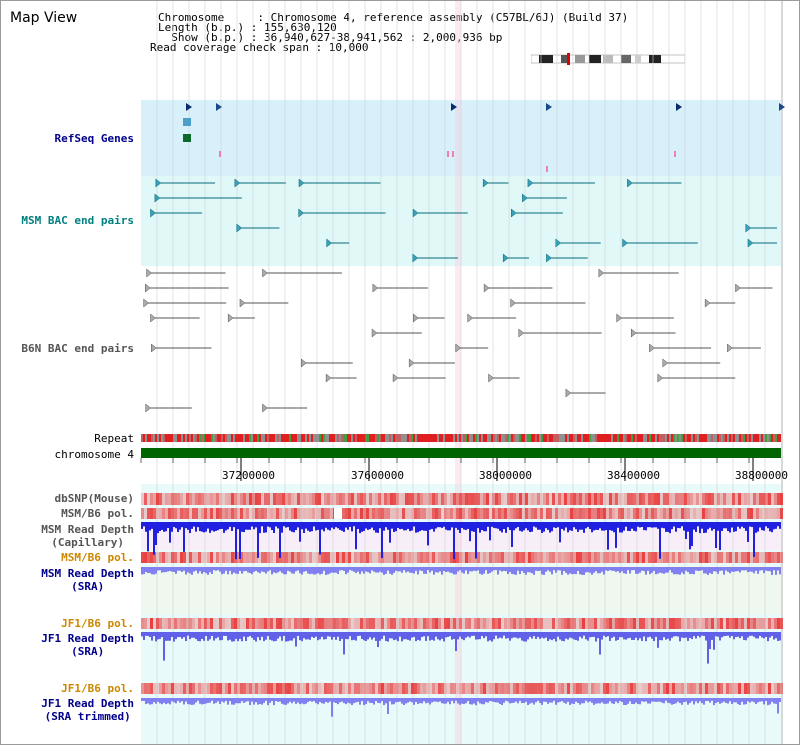  What do you see at coordinates (97, 513) in the screenshot?
I see `track-label-msm-b6-pol-cap: MSM/B6 pol.` at bounding box center [97, 513].